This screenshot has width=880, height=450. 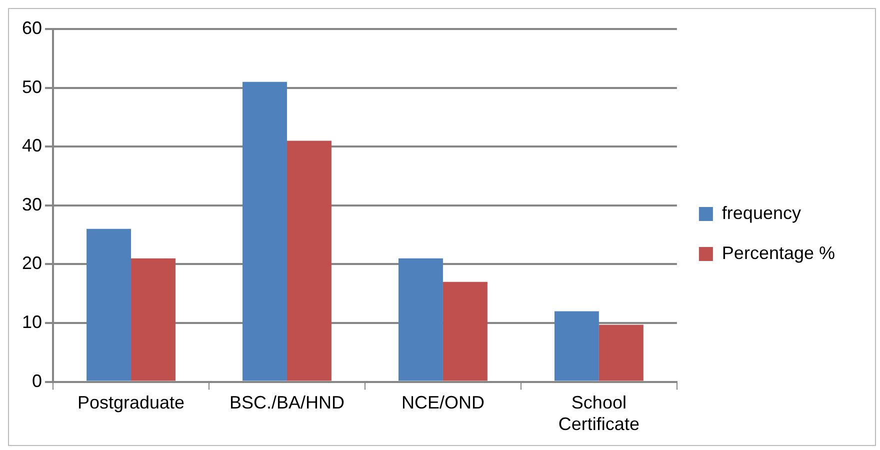 What do you see at coordinates (32, 263) in the screenshot?
I see `y-tick-label: 20` at bounding box center [32, 263].